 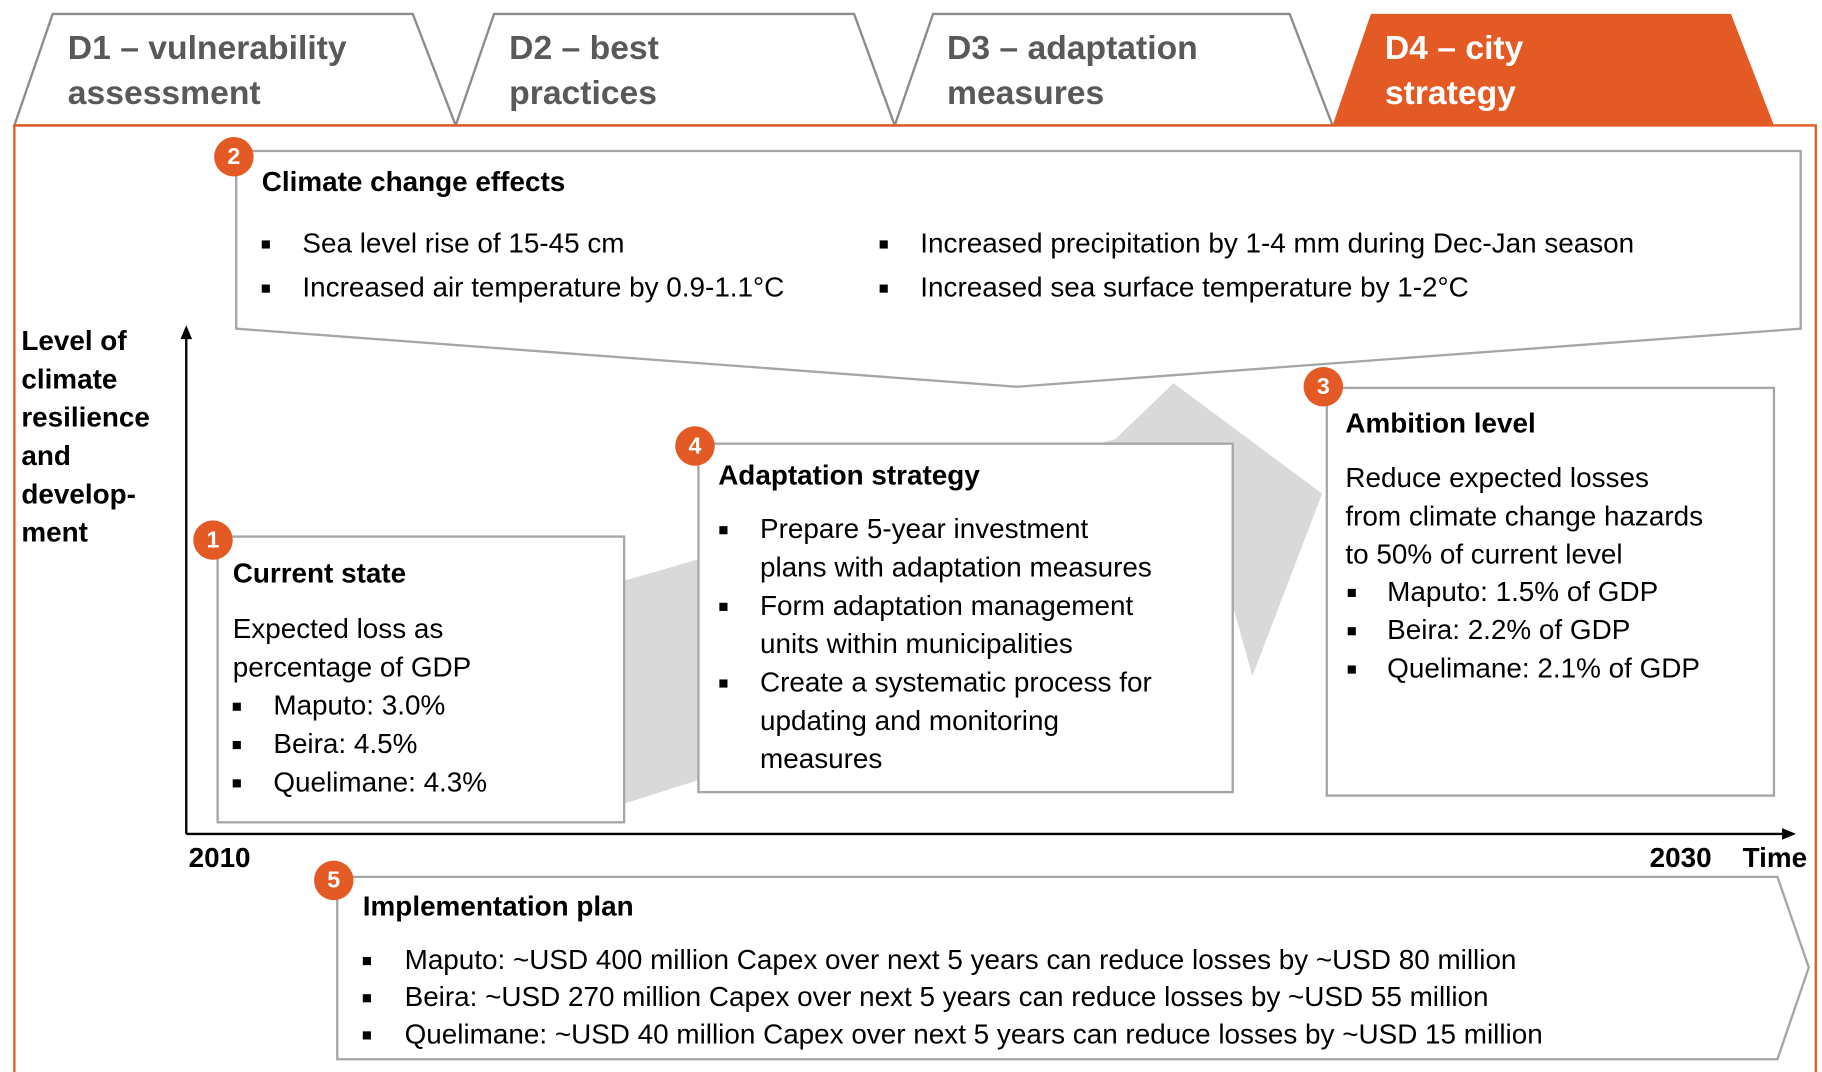 What do you see at coordinates (909, 720) in the screenshot?
I see `bullet-text: updating and monitoring` at bounding box center [909, 720].